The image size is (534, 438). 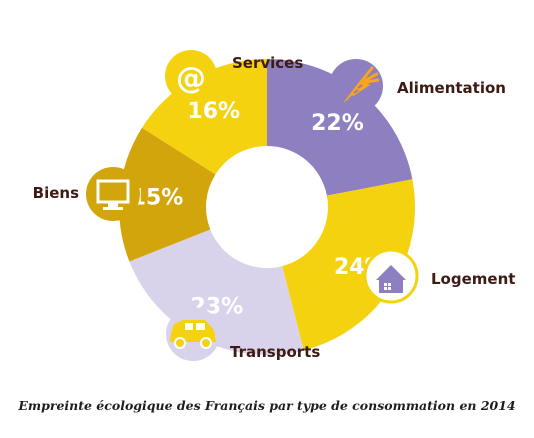 What do you see at coordinates (337, 123) in the screenshot?
I see `value-label-alimentation: 22%` at bounding box center [337, 123].